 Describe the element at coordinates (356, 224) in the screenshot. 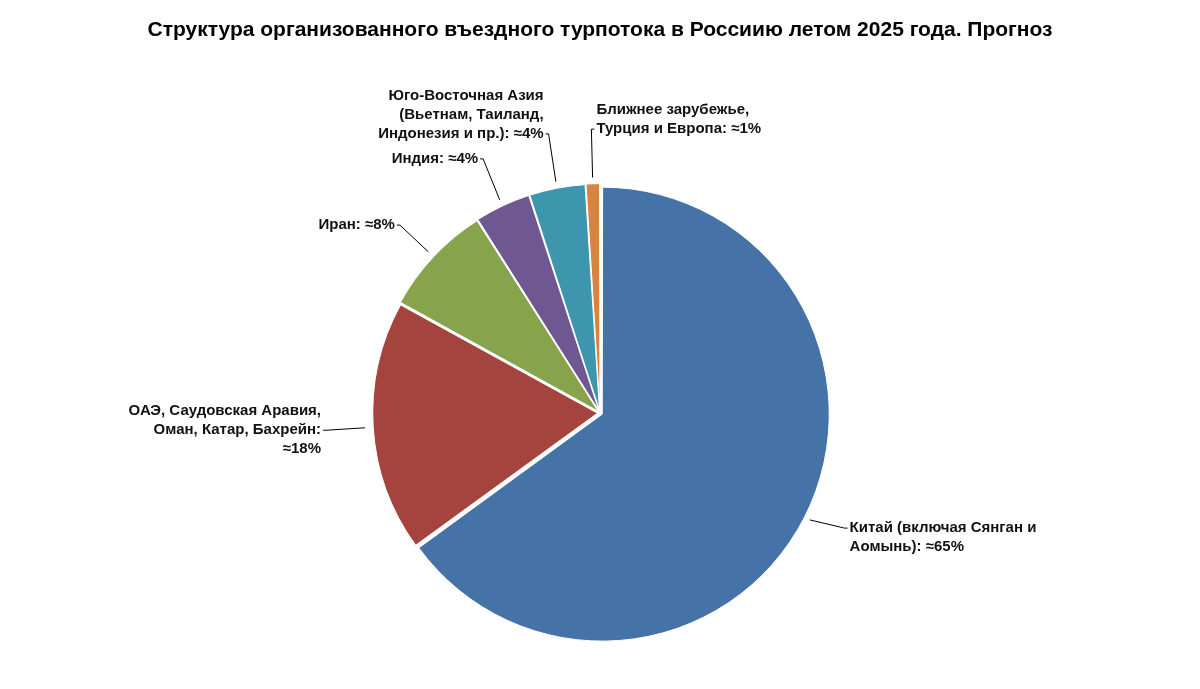

I see `slice-label: Иран: ≈8%` at that location.